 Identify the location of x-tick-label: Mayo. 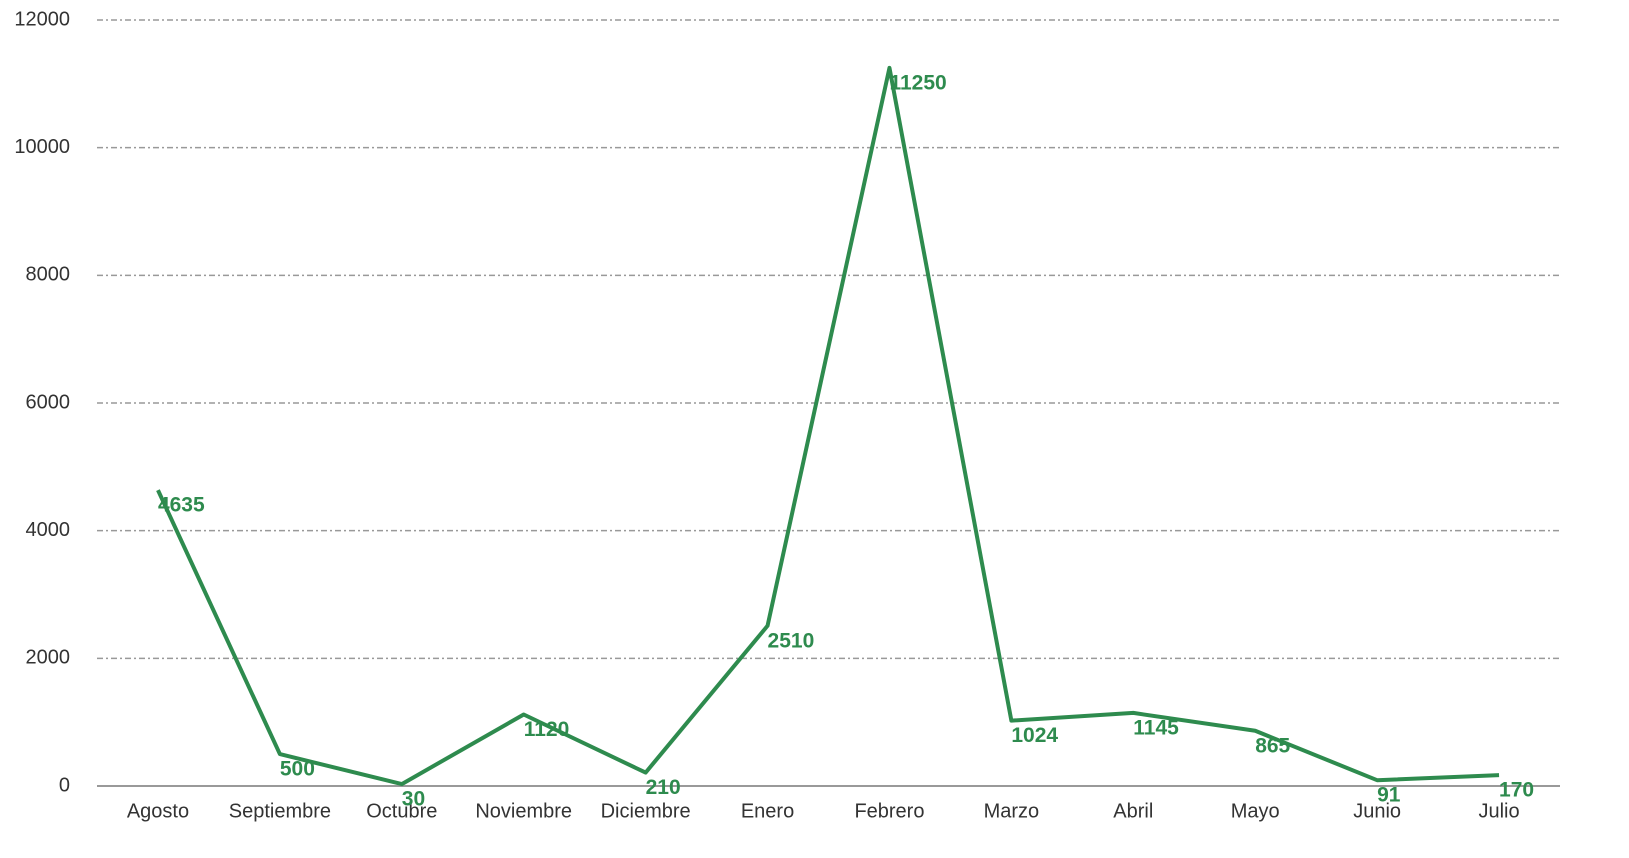
(1255, 811).